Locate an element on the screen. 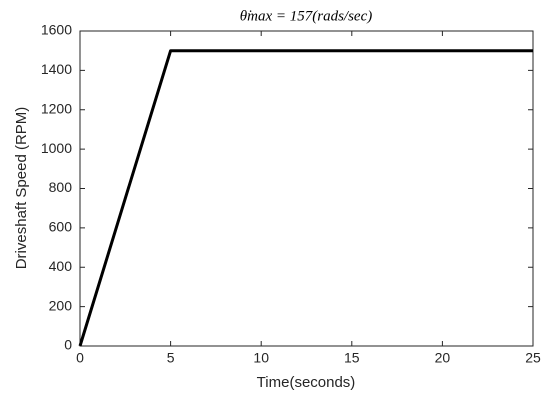  y-tick-label: 1400 is located at coordinates (56, 69).